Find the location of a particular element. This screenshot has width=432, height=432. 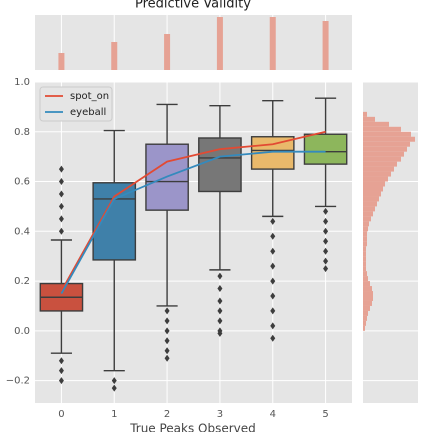

top-panel is located at coordinates (193, 42).